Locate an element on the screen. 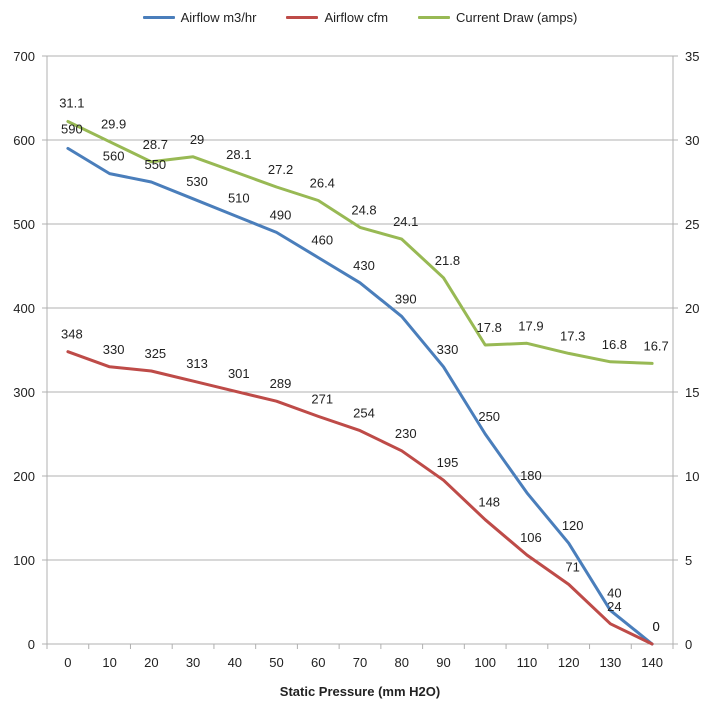 The width and height of the screenshot is (720, 720). data-label: 530 is located at coordinates (197, 181).